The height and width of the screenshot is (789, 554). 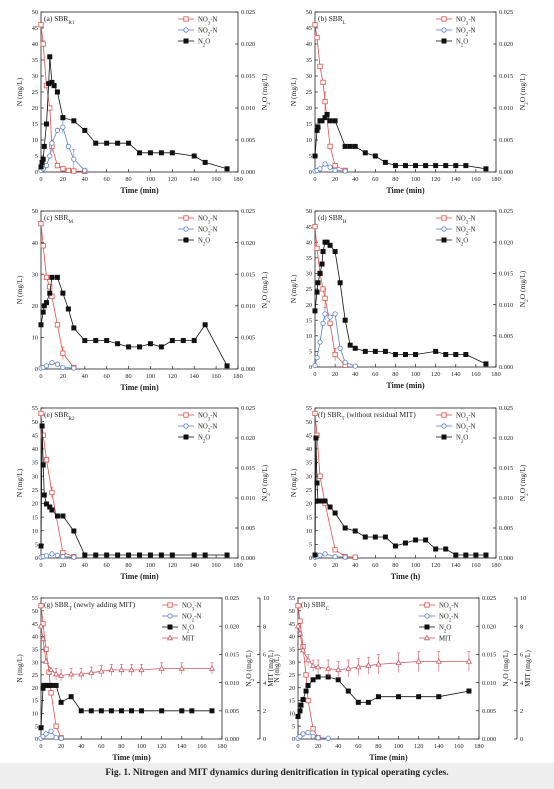 I want to click on y-tick-label: 0, so click(x=293, y=739).